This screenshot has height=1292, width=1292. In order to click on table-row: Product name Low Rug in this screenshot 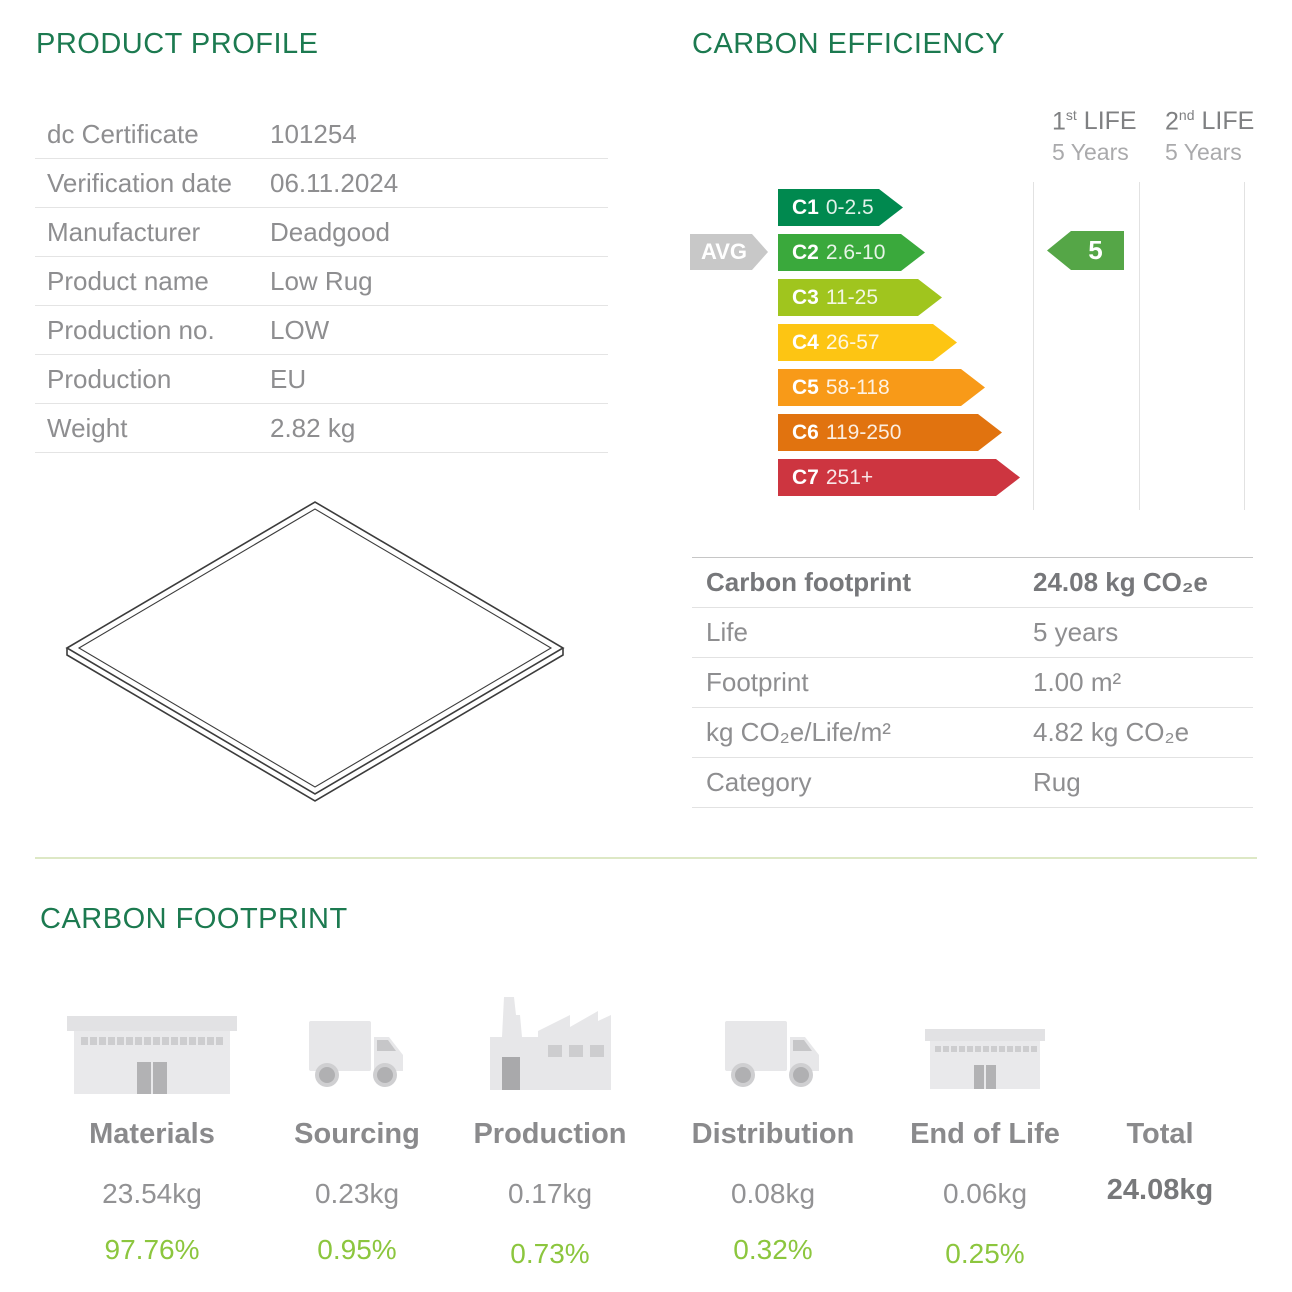, I will do `click(321, 281)`.